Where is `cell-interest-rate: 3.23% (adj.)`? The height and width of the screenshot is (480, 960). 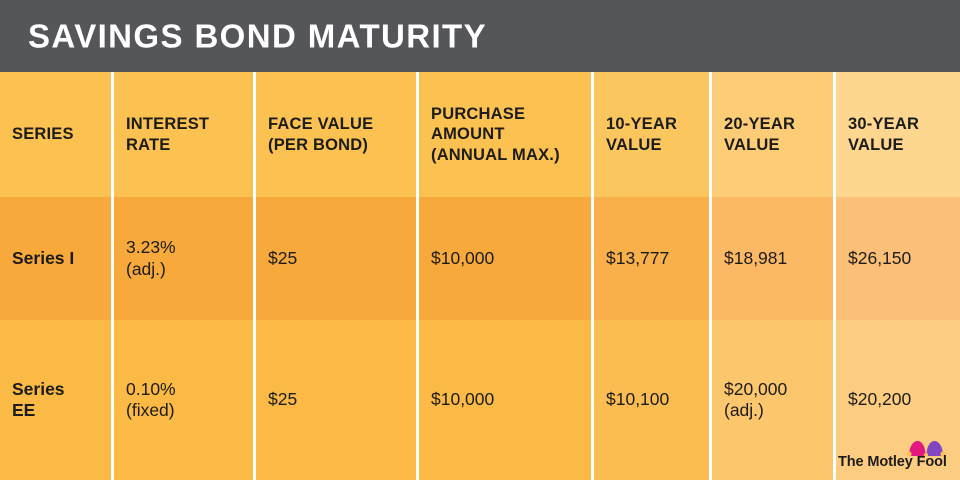
cell-interest-rate: 3.23% (adj.) is located at coordinates (185, 258).